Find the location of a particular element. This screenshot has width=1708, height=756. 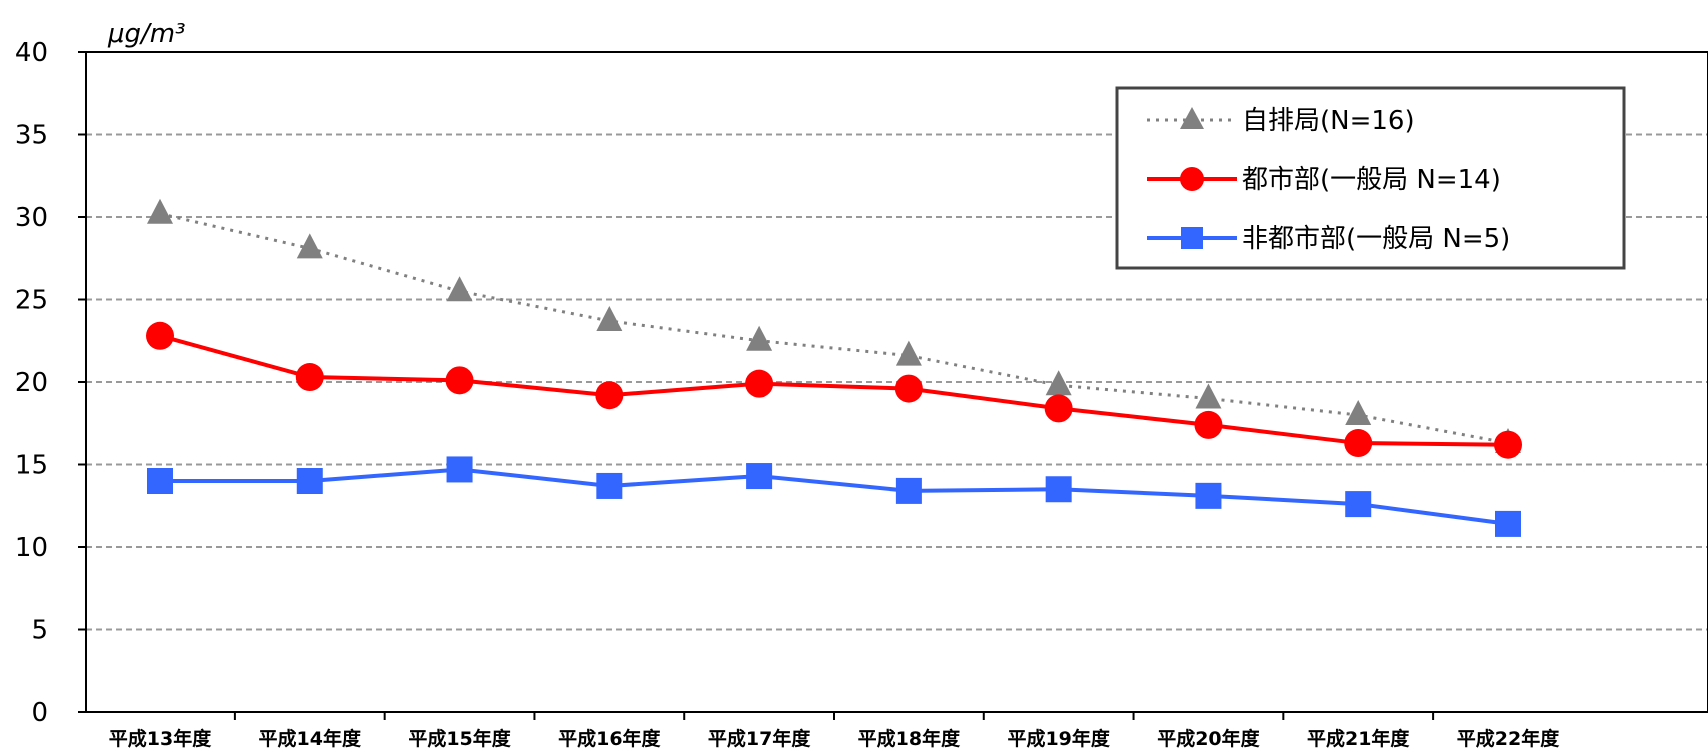

y-tick-label-30: 30 is located at coordinates (31, 218).